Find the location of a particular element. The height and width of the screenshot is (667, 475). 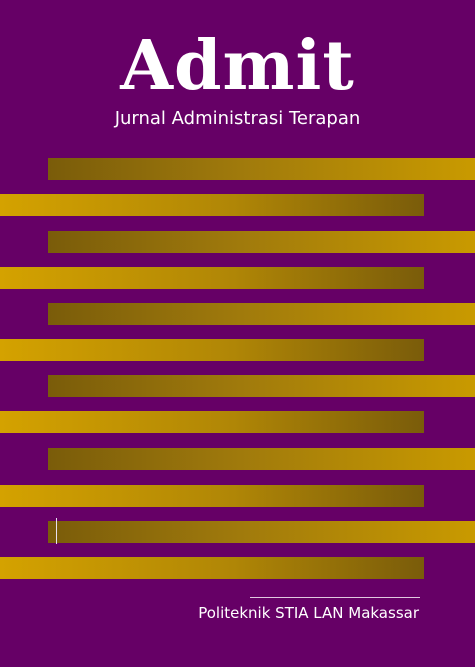

journal-title: Admit is located at coordinates (237, 66).